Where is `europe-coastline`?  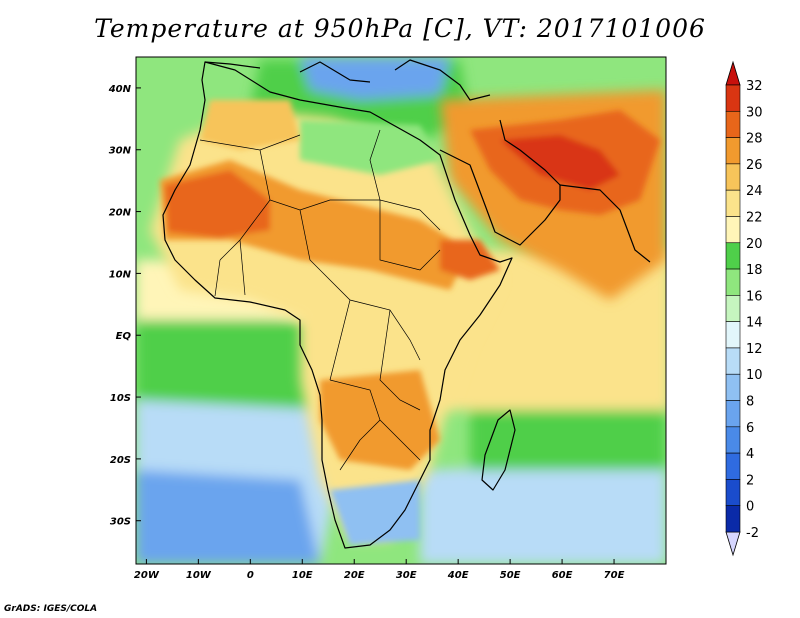
europe-coastline is located at coordinates (347, 80).